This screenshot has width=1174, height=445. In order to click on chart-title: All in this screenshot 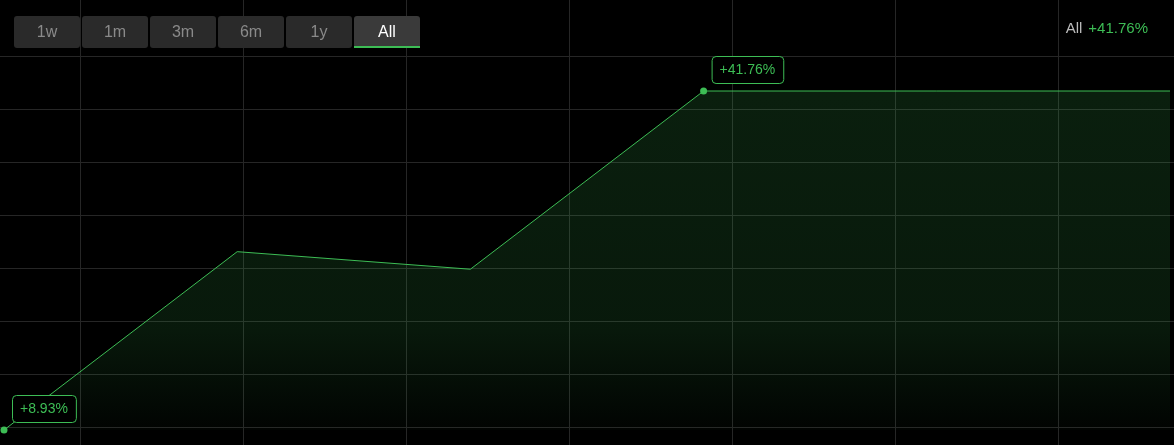, I will do `click(1074, 27)`.